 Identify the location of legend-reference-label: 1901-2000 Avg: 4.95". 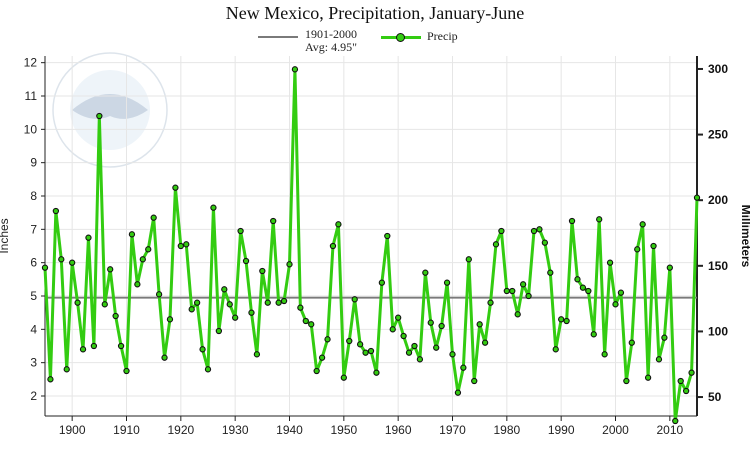
(331, 41).